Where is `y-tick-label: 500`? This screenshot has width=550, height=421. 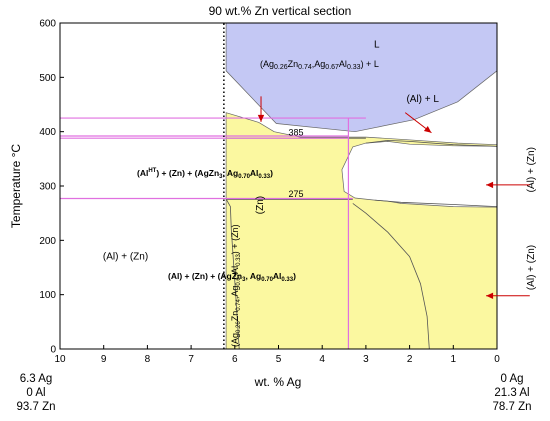 y-tick-label: 500 is located at coordinates (47, 78).